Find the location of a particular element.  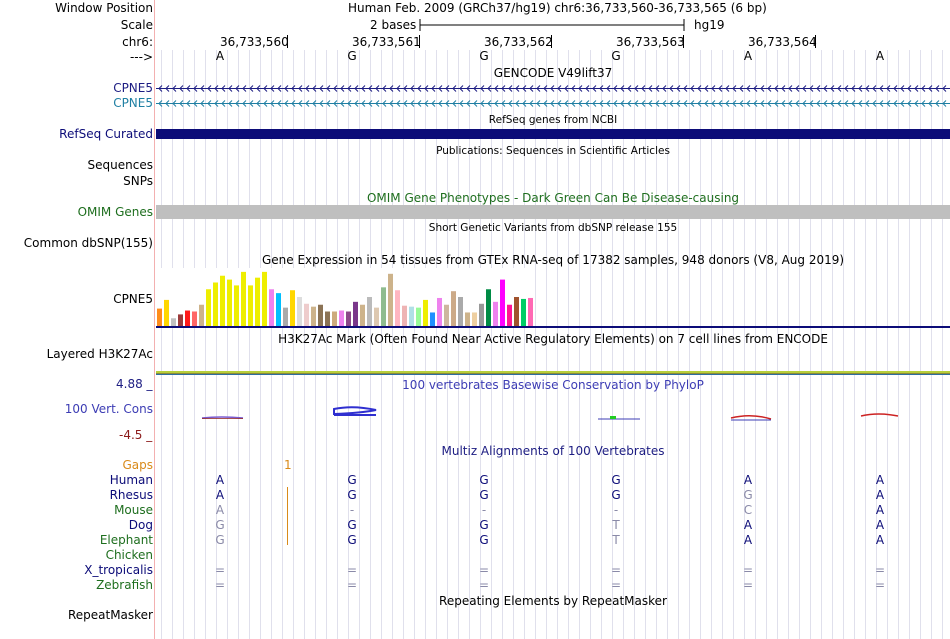

gtex-label: CPNE5 is located at coordinates (133, 299).